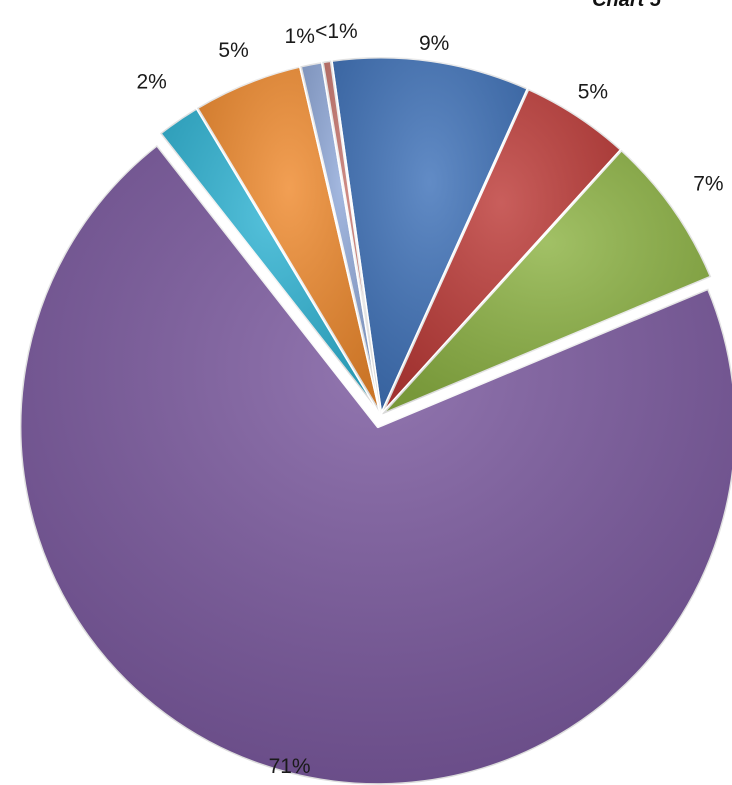  What do you see at coordinates (151, 82) in the screenshot?
I see `slice-data-label: 2%` at bounding box center [151, 82].